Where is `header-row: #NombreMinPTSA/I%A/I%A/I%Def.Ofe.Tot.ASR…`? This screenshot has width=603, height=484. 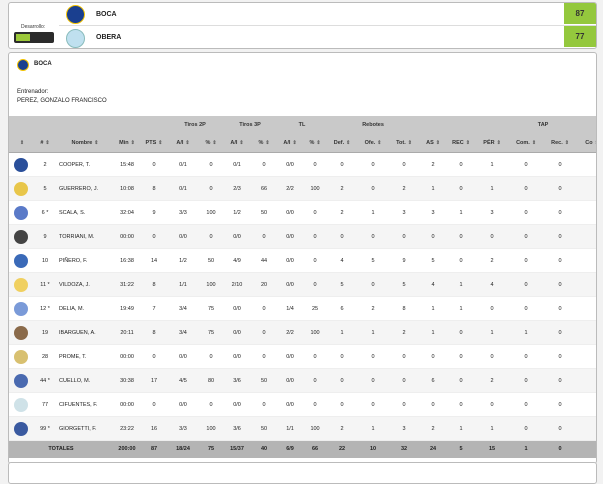
header-row: #NombreMinPTSA/I%A/I%A/I%Def.Ofe.Tot.ASR… is located at coordinates (302, 143).